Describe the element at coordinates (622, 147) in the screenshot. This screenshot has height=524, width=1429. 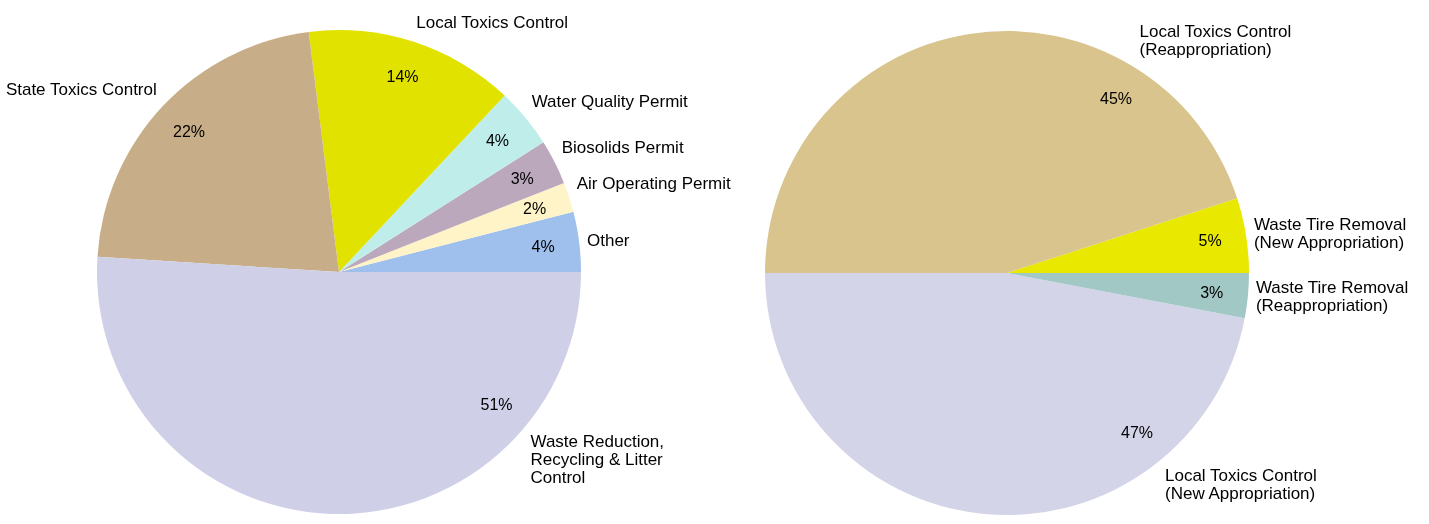
I see `slice-label: Biosolids Permit` at that location.